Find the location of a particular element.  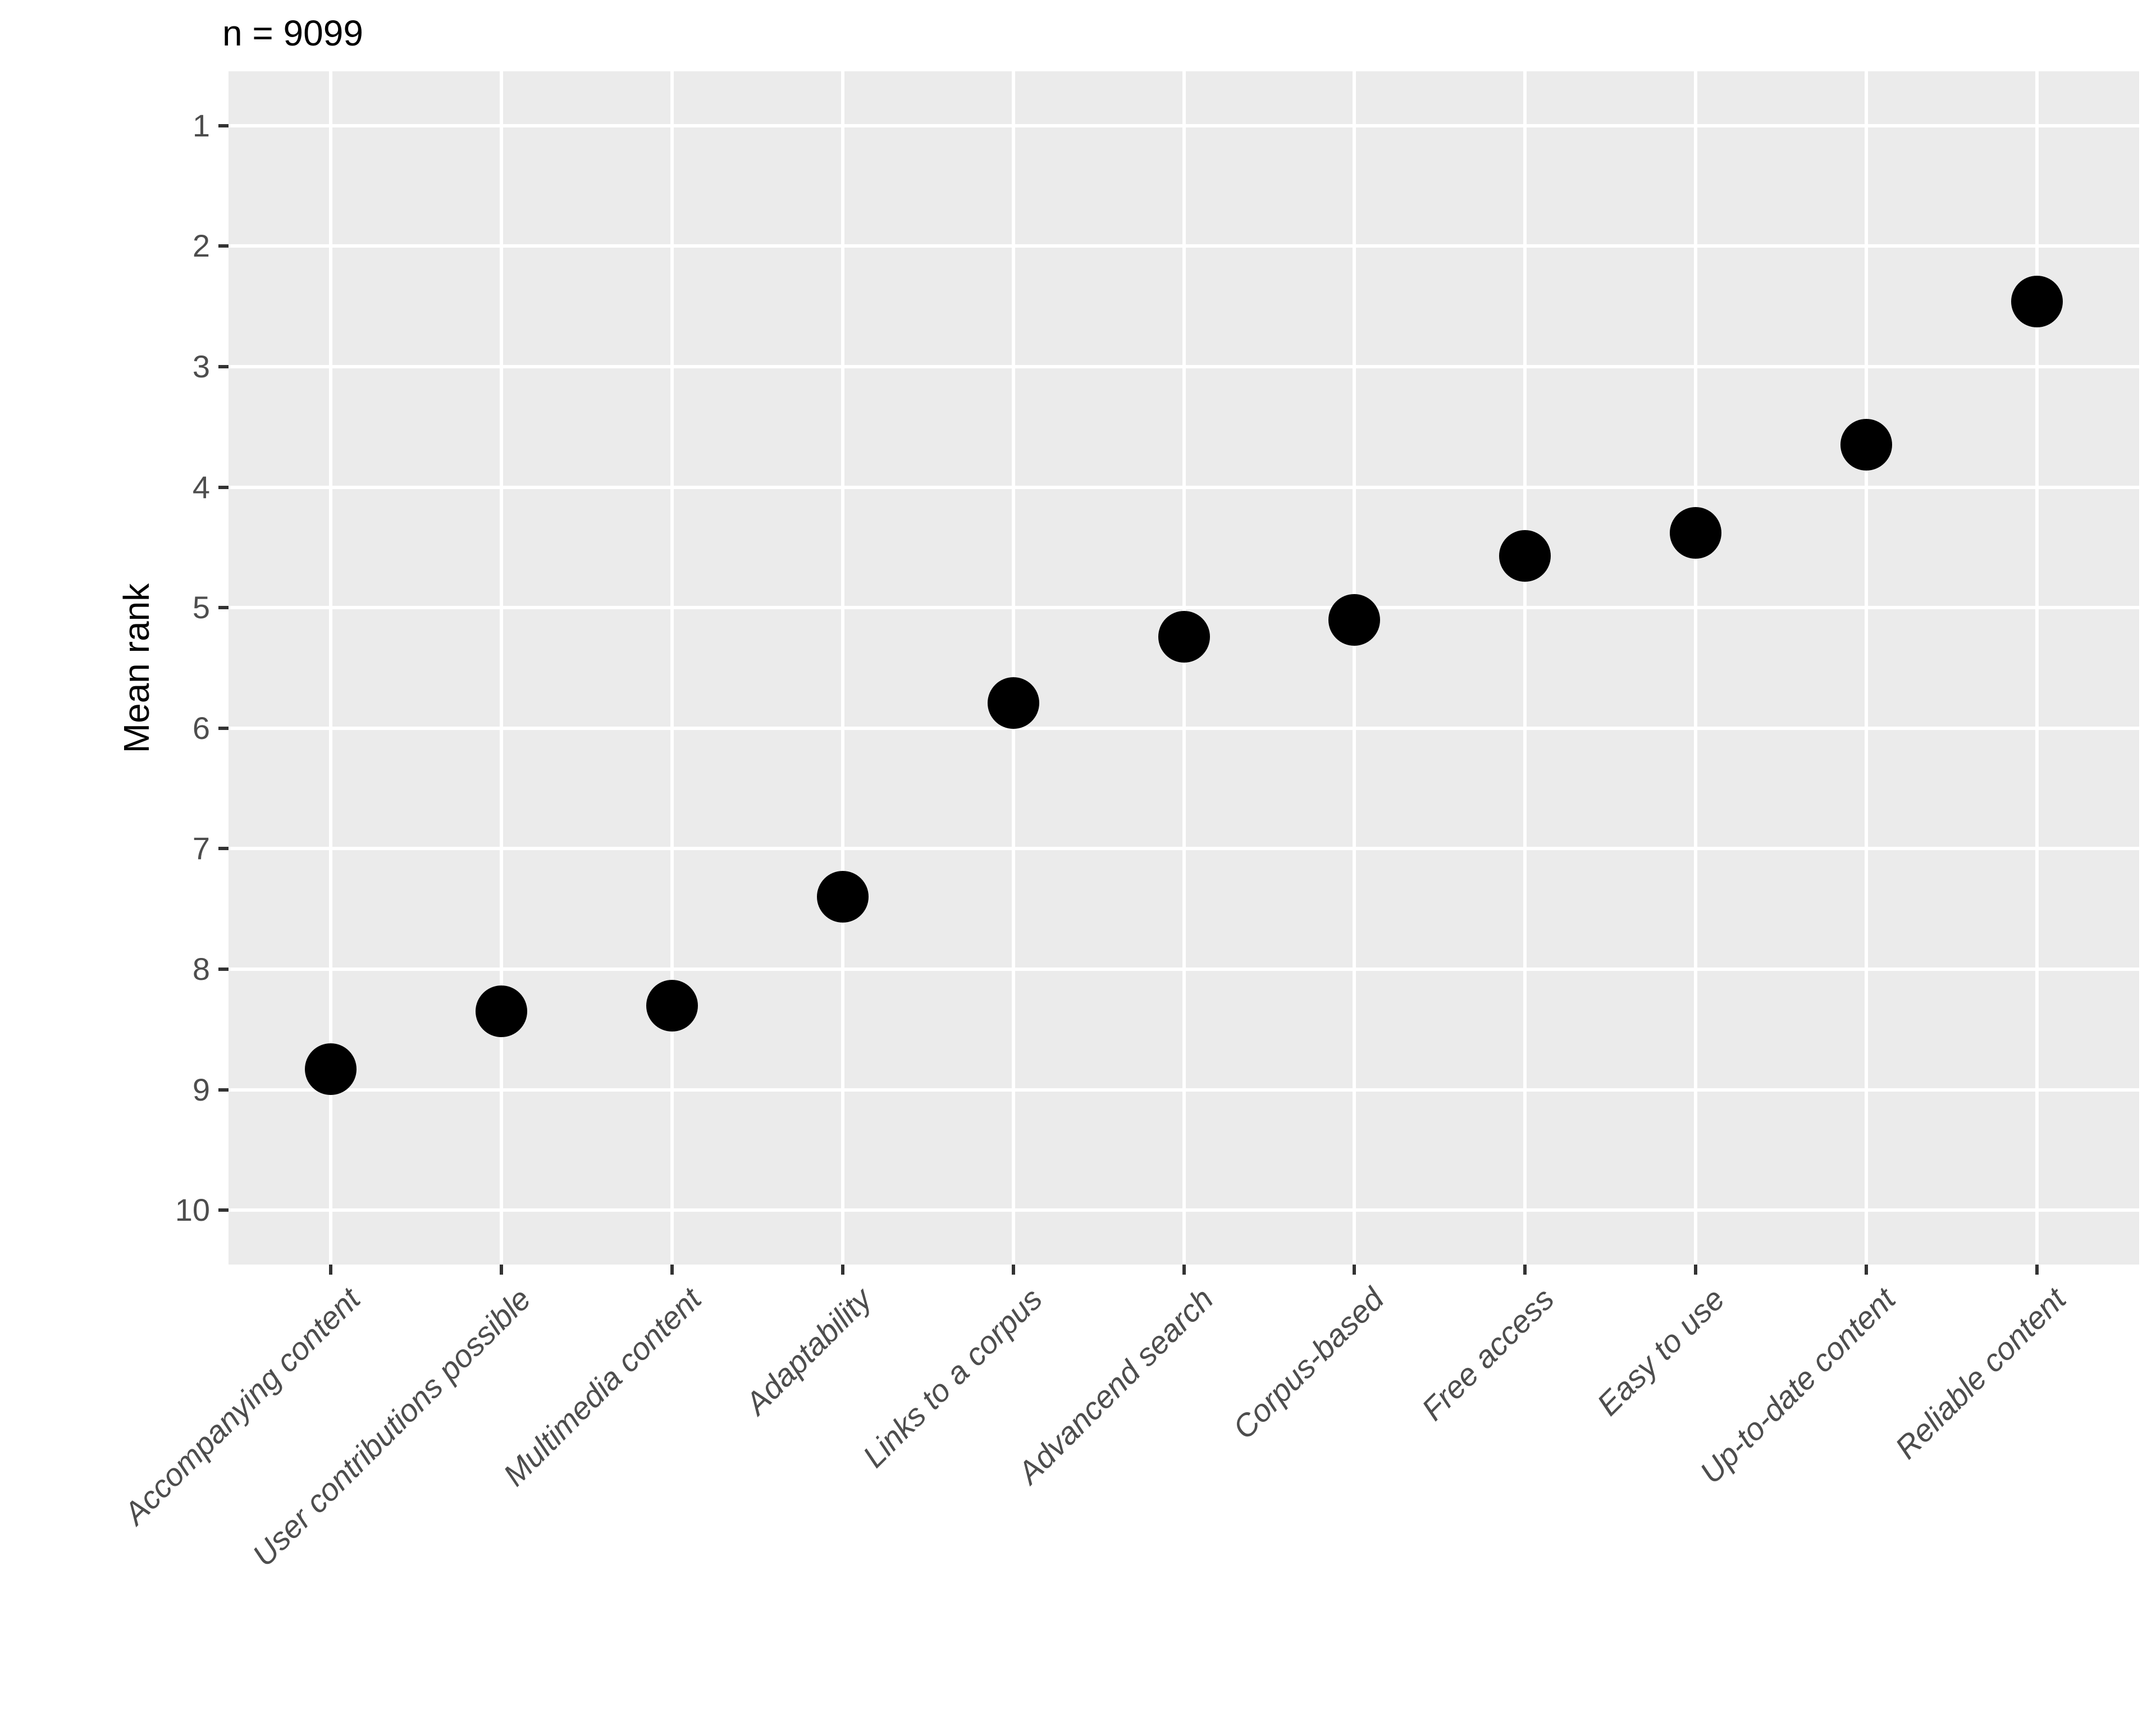

y-axis-tick-label: 10 is located at coordinates (192, 1210).